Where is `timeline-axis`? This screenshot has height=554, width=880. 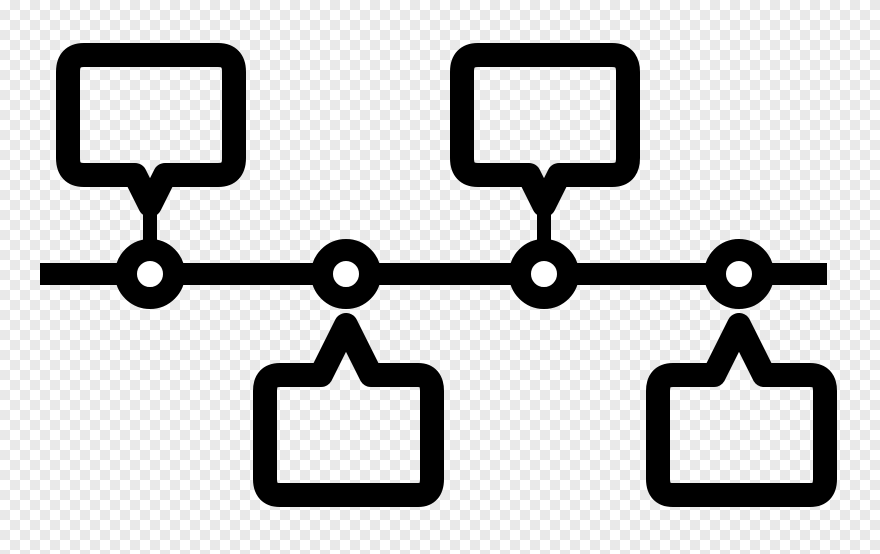 timeline-axis is located at coordinates (433, 274).